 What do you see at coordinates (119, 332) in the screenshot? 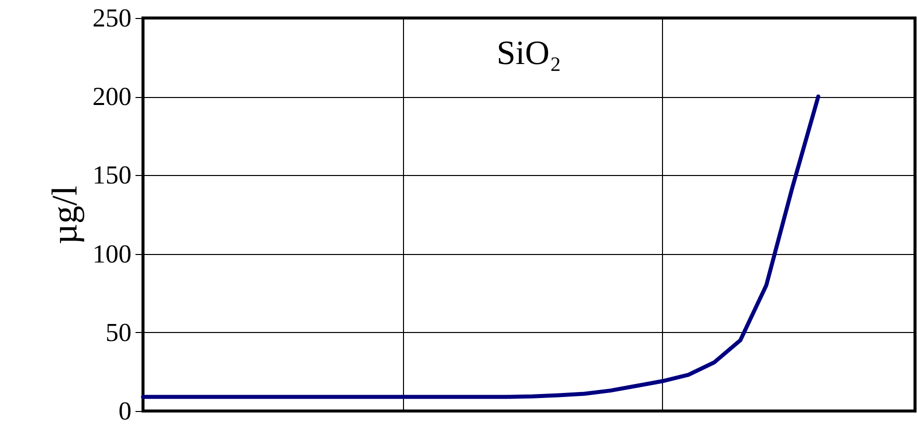
I see `y-tick-label: 50` at bounding box center [119, 332].